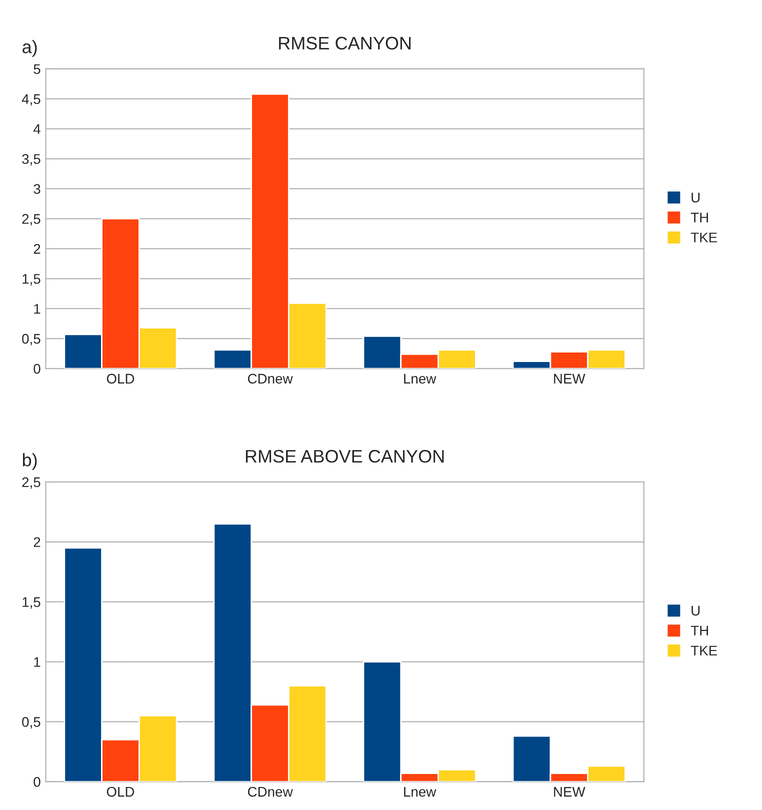  I want to click on y-tick-label: 3,5, so click(31, 160).